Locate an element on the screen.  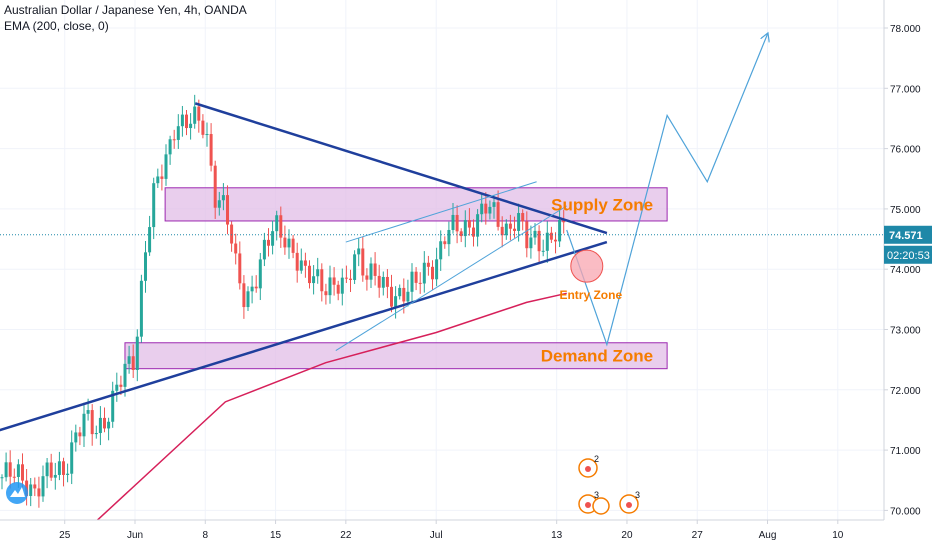
channel-upper-line is located at coordinates (441, 212).